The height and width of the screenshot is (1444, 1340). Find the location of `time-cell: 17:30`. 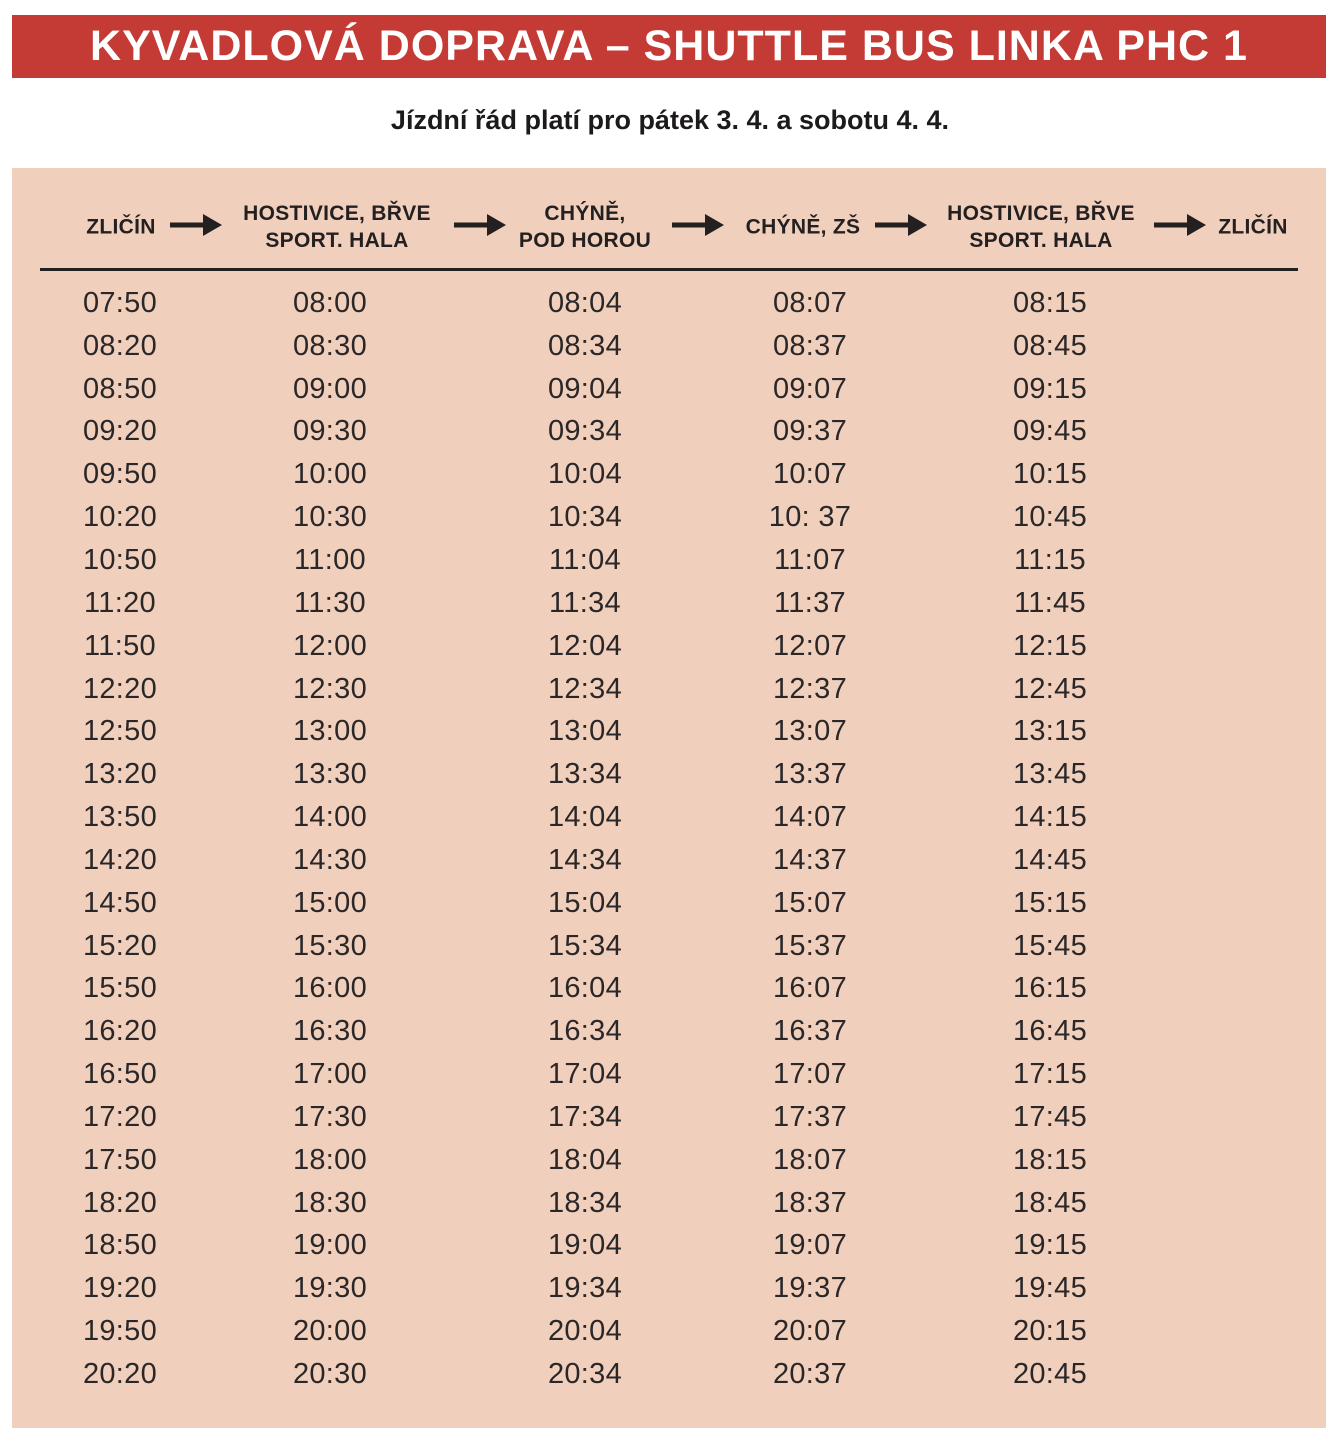

time-cell: 17:30 is located at coordinates (330, 1116).